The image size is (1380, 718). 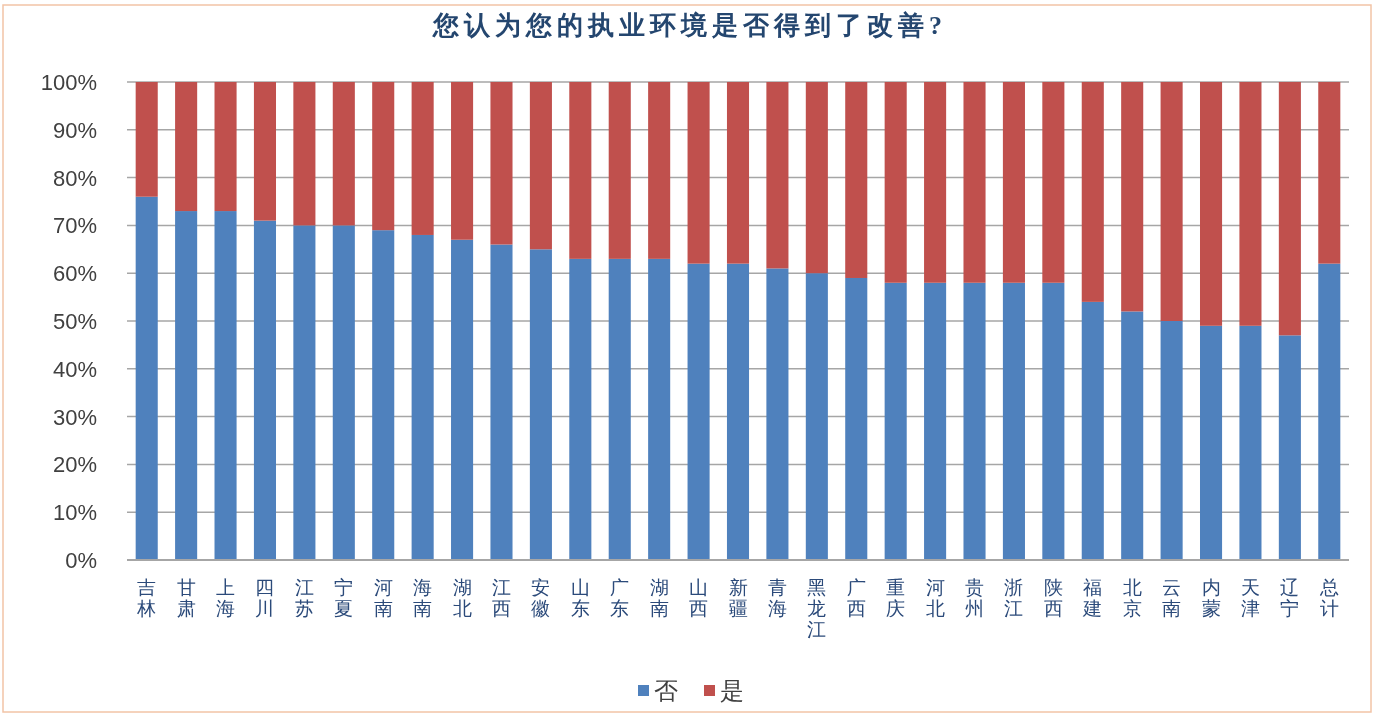 What do you see at coordinates (1172, 598) in the screenshot?
I see `x-tick-label: 云南` at bounding box center [1172, 598].